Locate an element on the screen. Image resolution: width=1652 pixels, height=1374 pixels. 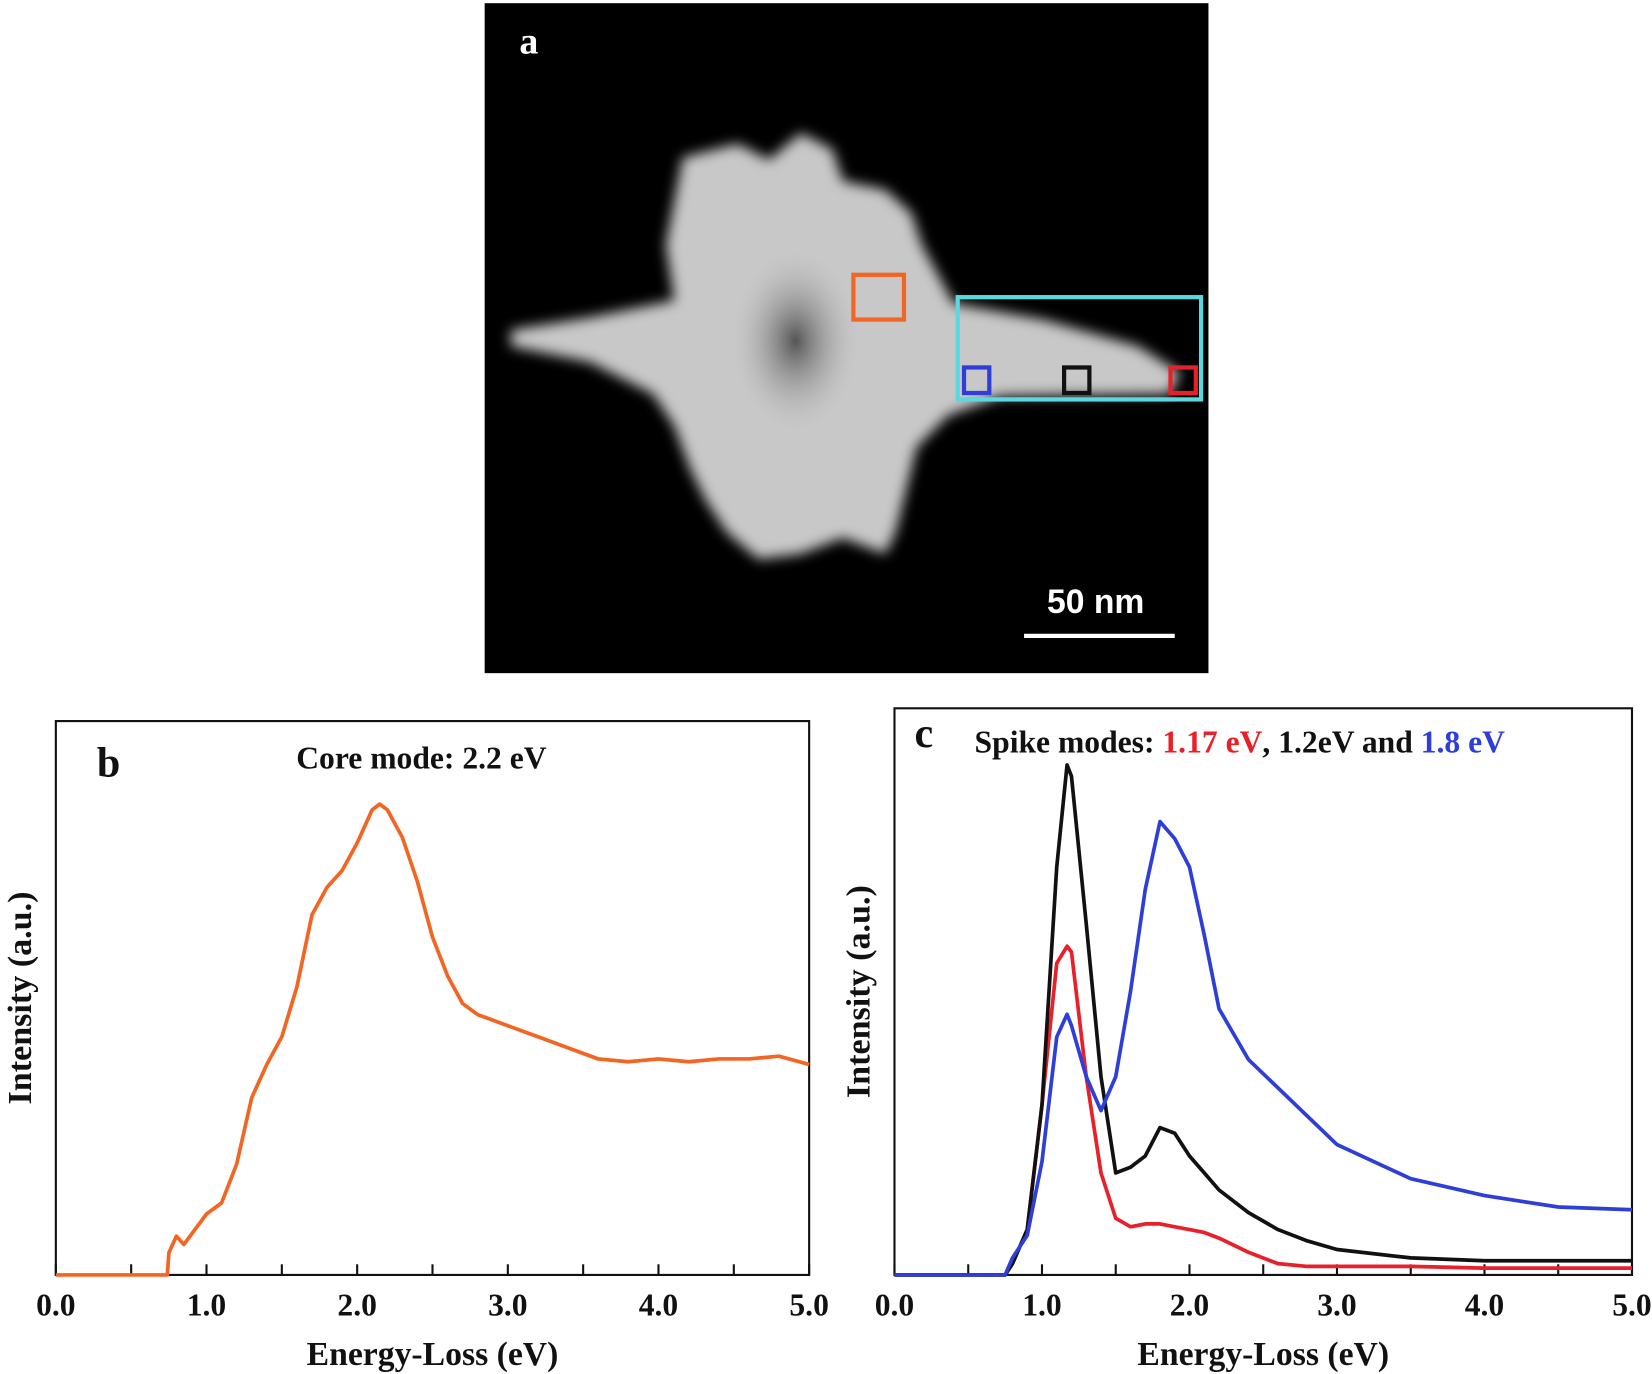
title-part: Core mode: 2.2 eV is located at coordinates (421, 758).